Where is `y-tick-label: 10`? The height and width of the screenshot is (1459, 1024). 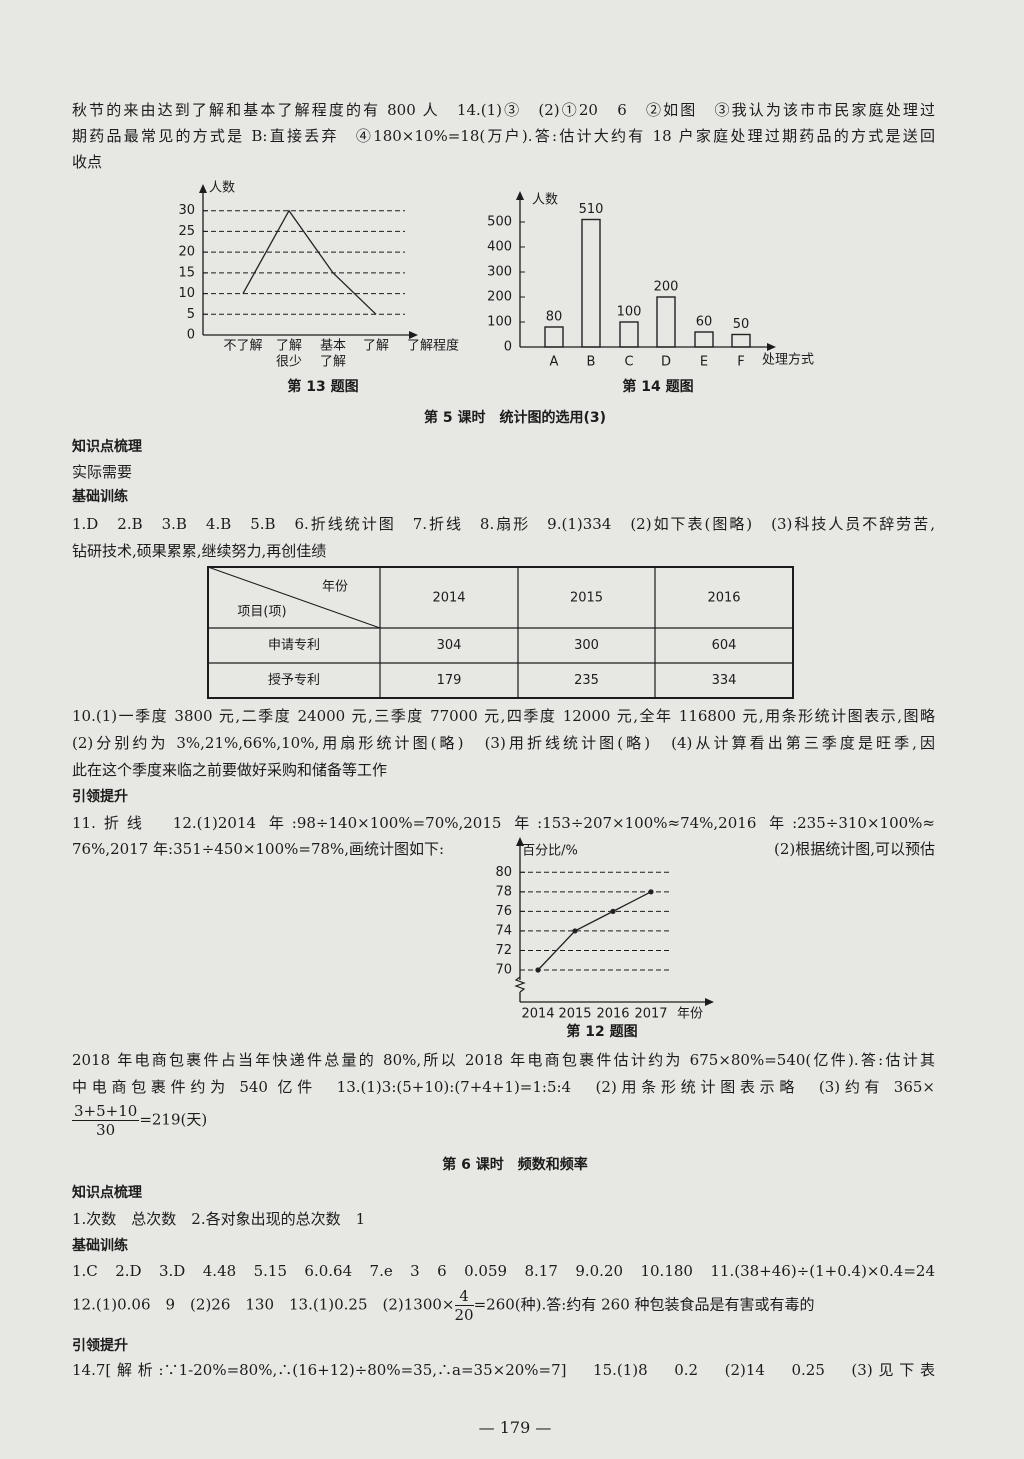
y-tick-label: 10 is located at coordinates (186, 293).